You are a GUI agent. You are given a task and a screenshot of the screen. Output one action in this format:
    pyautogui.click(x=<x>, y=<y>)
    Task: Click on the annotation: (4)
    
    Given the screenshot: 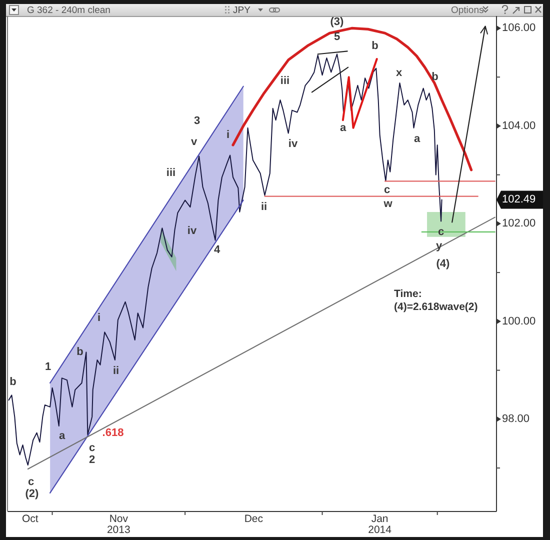 What is the action you would take?
    pyautogui.click(x=443, y=264)
    